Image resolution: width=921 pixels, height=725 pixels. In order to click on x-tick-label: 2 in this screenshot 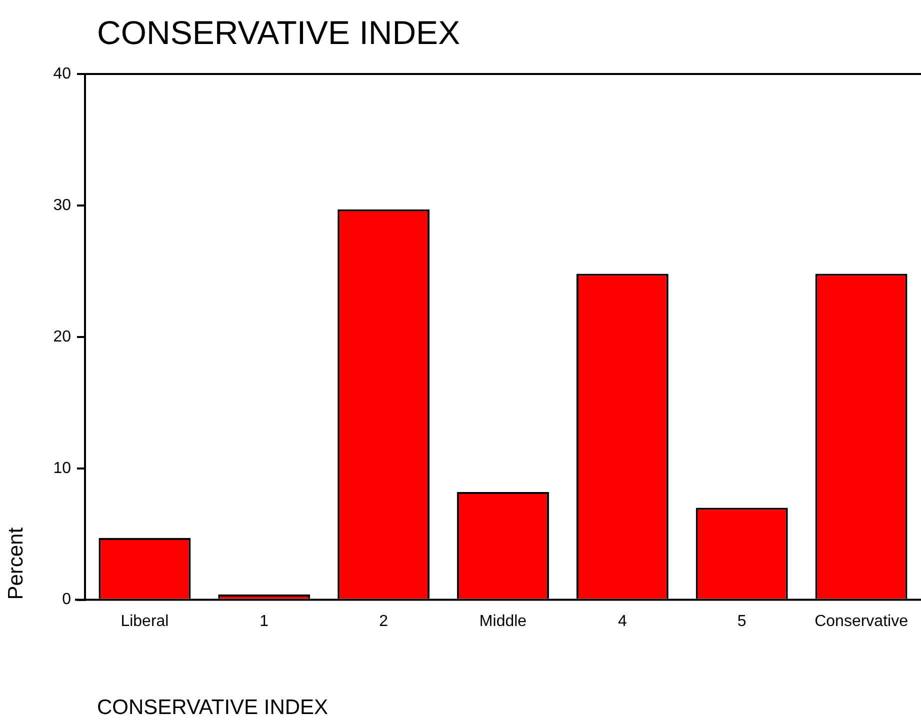, I will do `click(383, 621)`.